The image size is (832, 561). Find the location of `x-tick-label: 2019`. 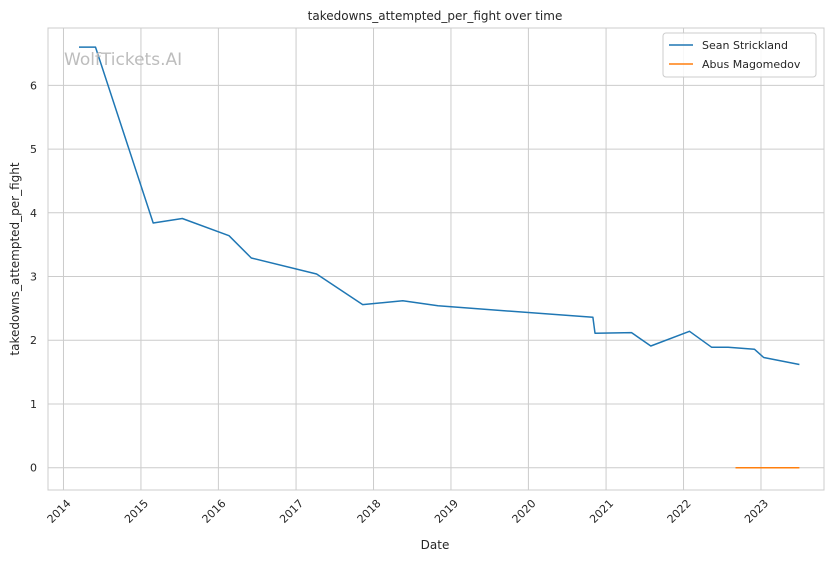

x-tick-label: 2019 is located at coordinates (446, 511).